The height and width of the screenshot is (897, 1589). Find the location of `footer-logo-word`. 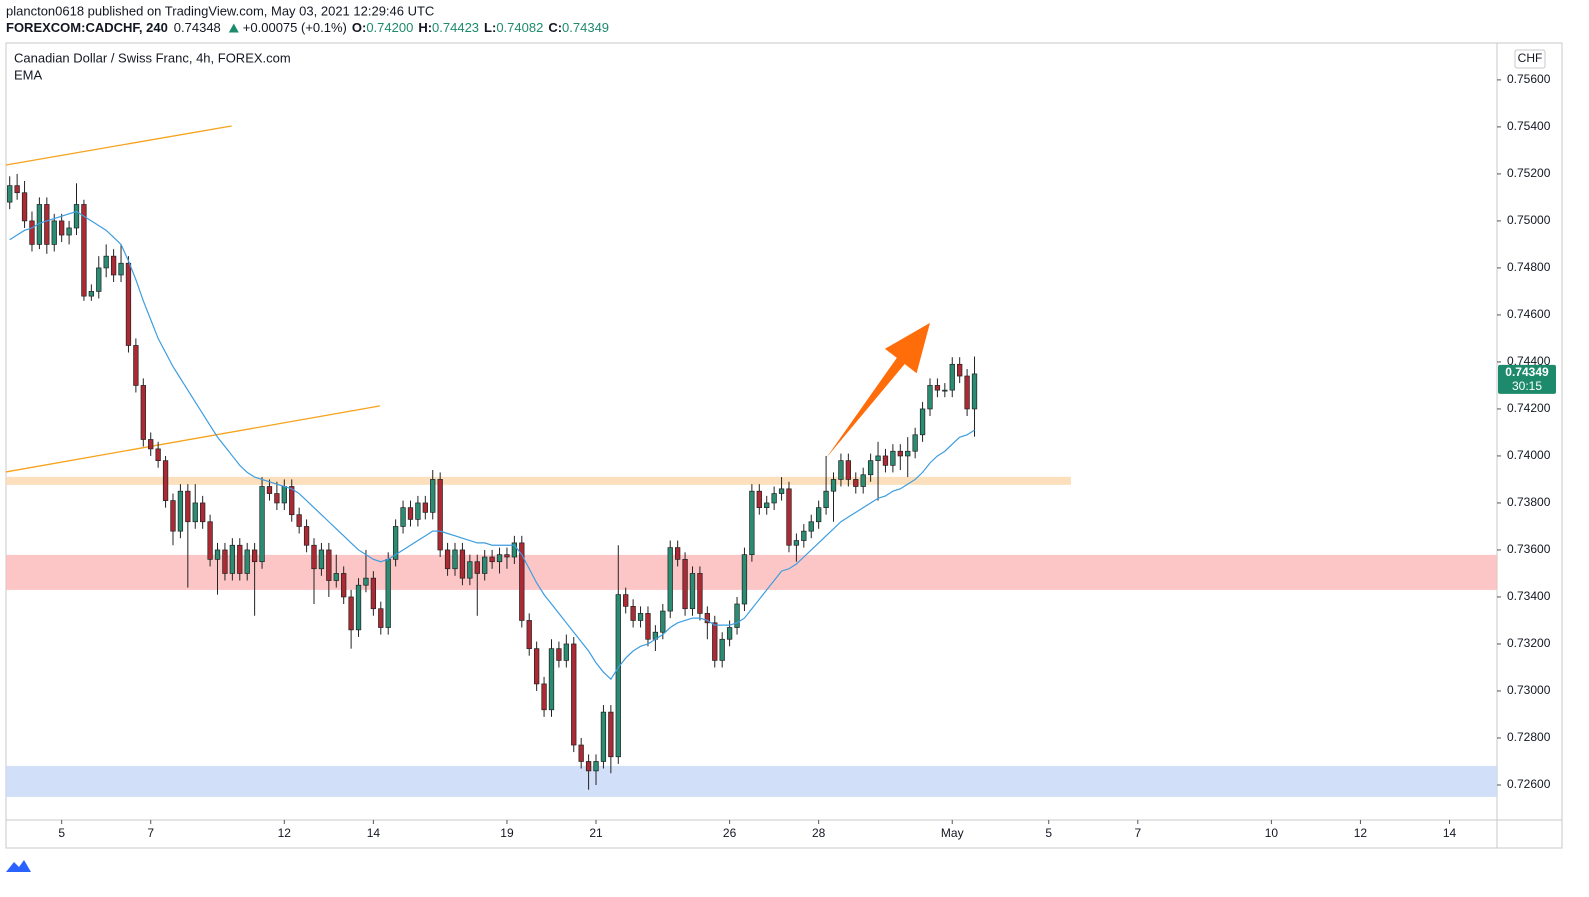

footer-logo-word is located at coordinates (69, 866).